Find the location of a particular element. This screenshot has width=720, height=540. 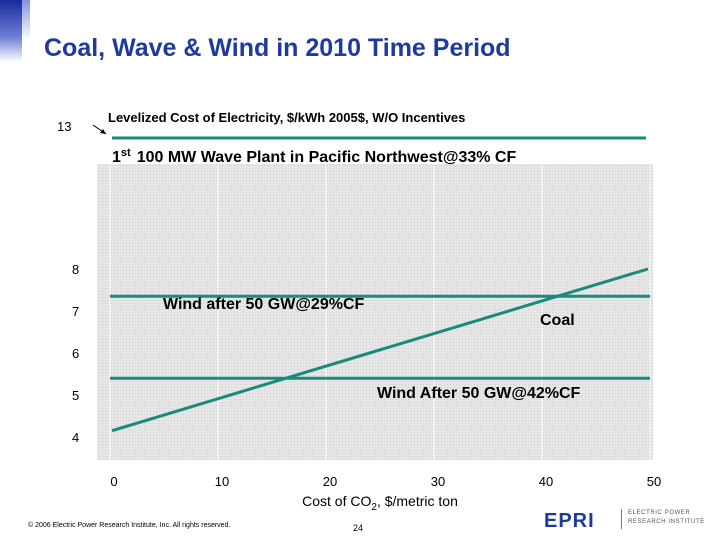

page-number: 24 is located at coordinates (358, 528).